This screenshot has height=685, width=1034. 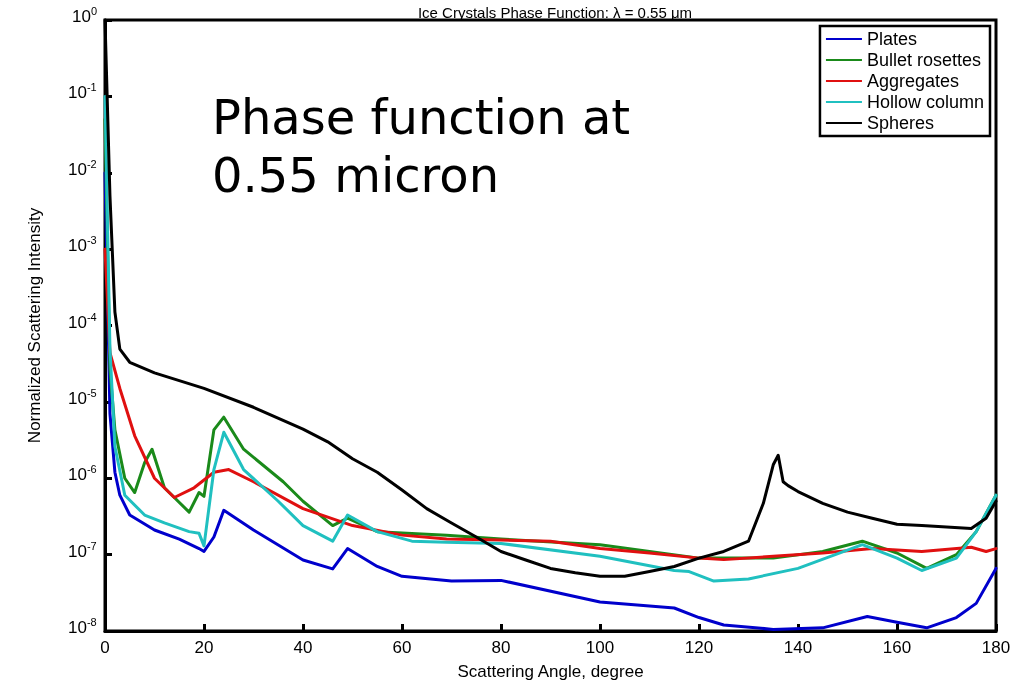 What do you see at coordinates (699, 647) in the screenshot?
I see `x-tick-label: 120` at bounding box center [699, 647].